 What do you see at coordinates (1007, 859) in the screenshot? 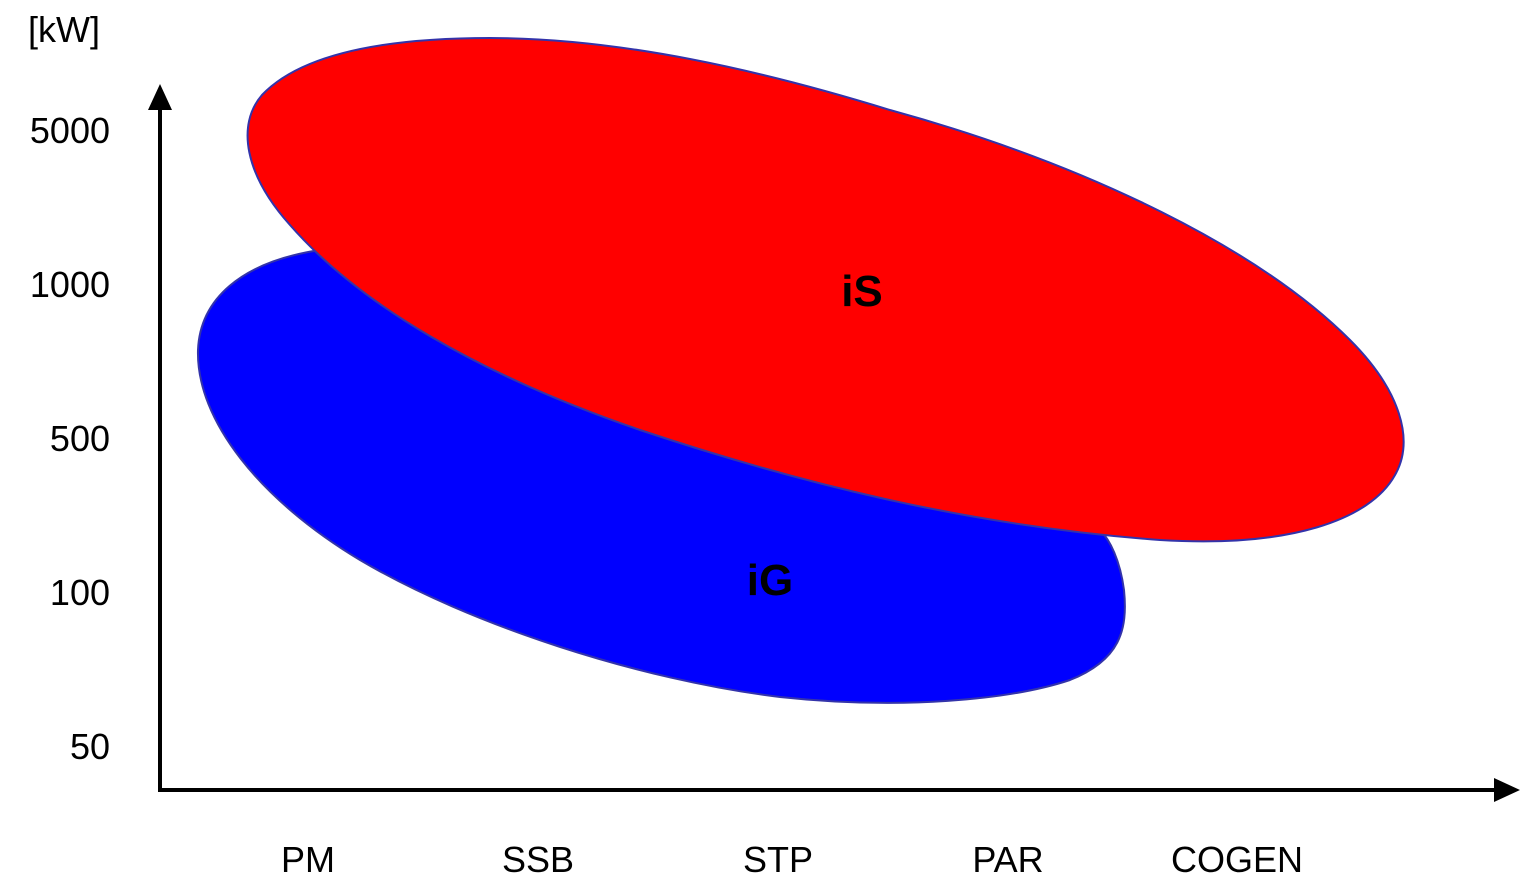
I see `x-category-label: PAR` at bounding box center [1007, 859].